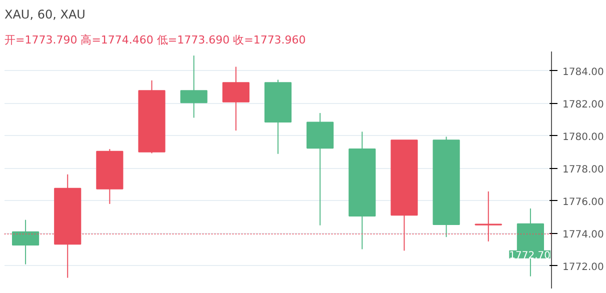 Image resolution: width=606 pixels, height=293 pixels. I want to click on annotation: 1772.70, so click(530, 256).